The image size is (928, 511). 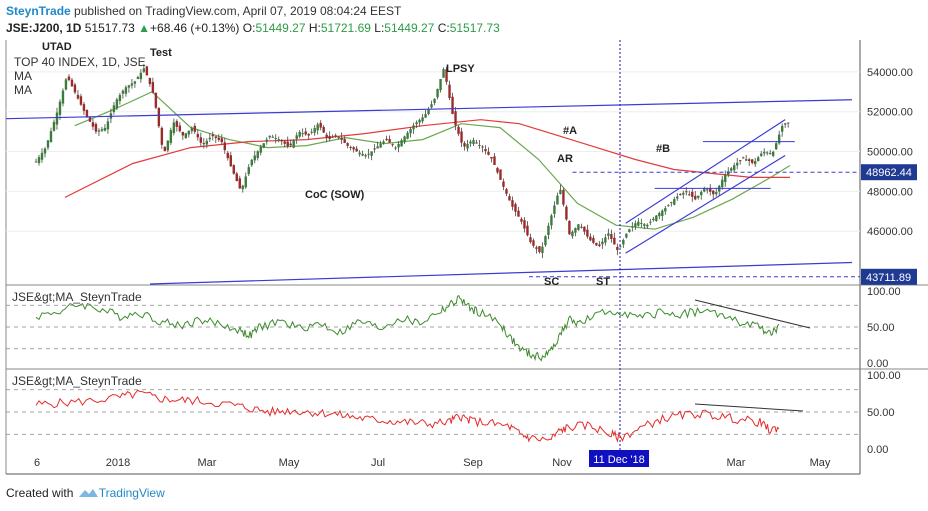 What do you see at coordinates (551, 282) in the screenshot?
I see `annotation-label: SC` at bounding box center [551, 282].